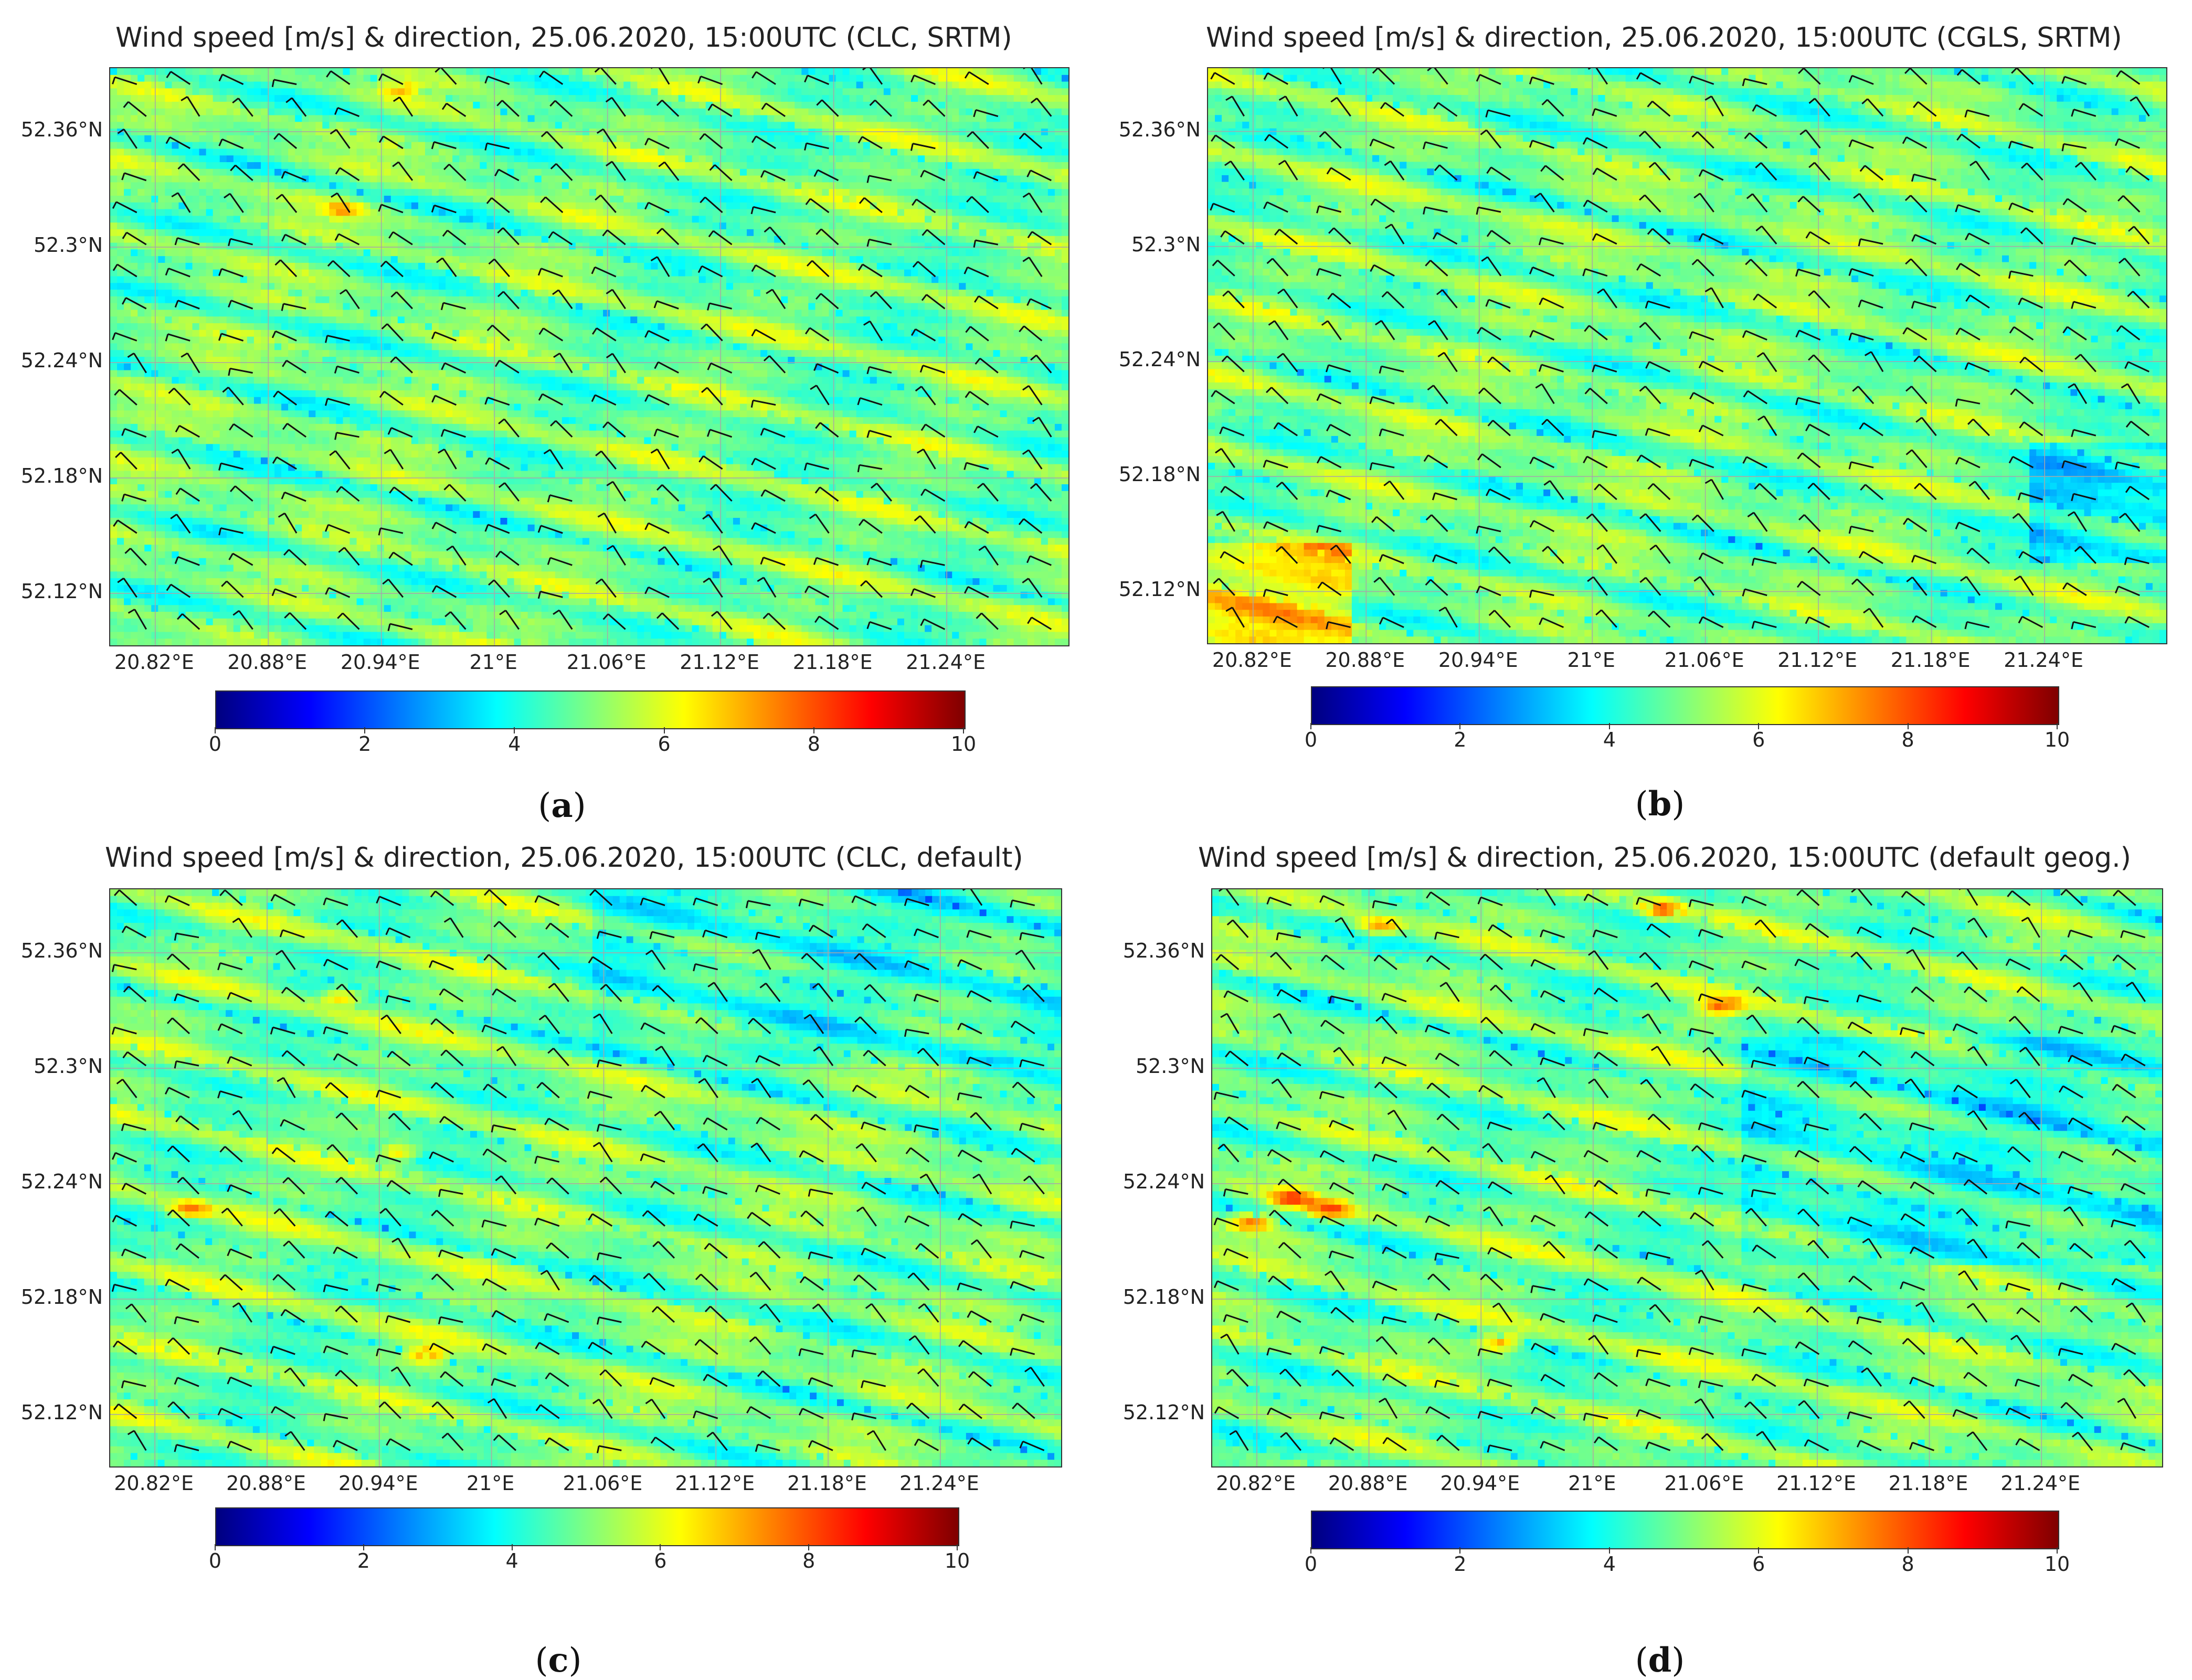  What do you see at coordinates (562, 805) in the screenshot?
I see `panel-letter-text: a` at bounding box center [562, 805].